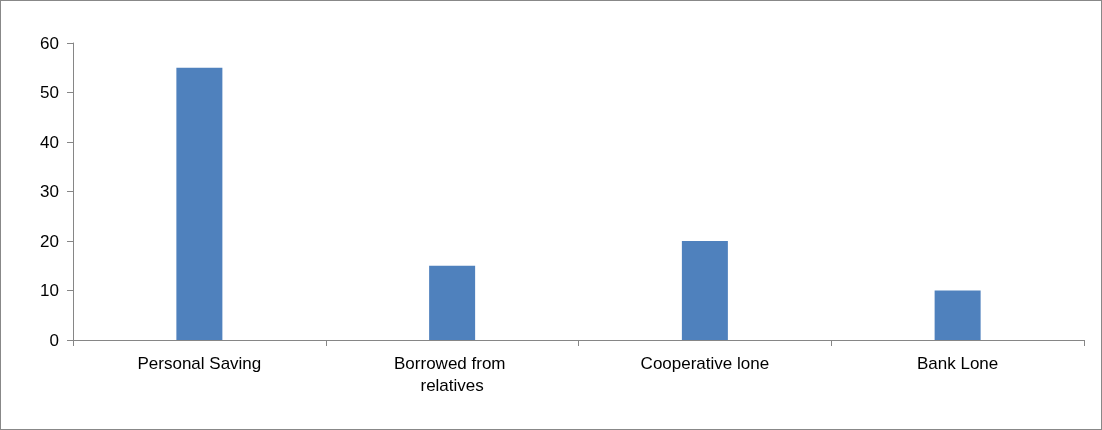  I want to click on x-tick-label: Borrowed from relatives, so click(452, 374).